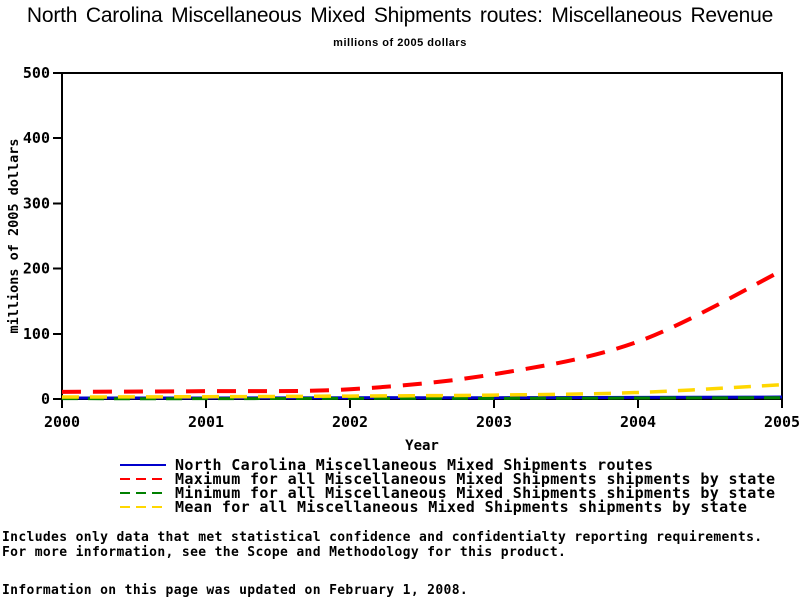 This screenshot has width=800, height=600. What do you see at coordinates (62, 422) in the screenshot?
I see `x-tick-label: 2000` at bounding box center [62, 422].